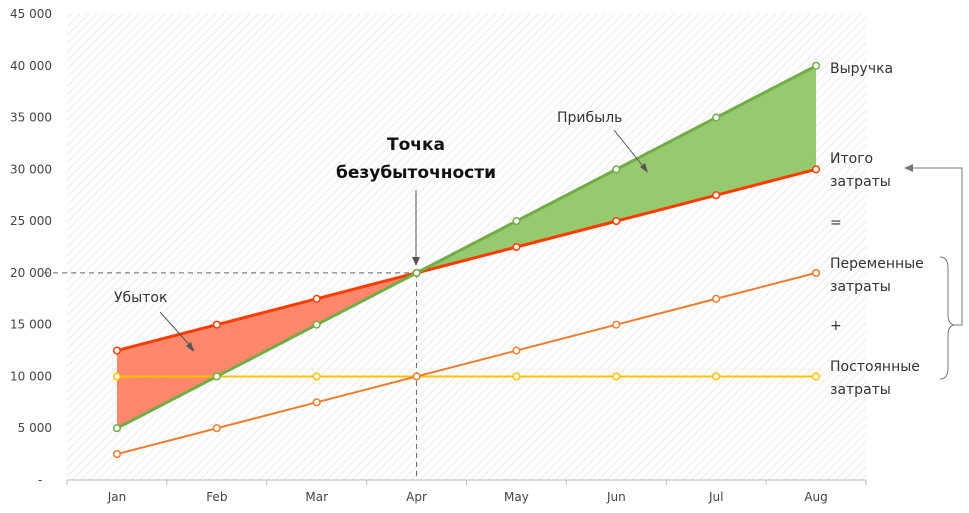 The width and height of the screenshot is (969, 513). What do you see at coordinates (31, 118) in the screenshot?
I see `y-tick-label: 35 000` at bounding box center [31, 118].